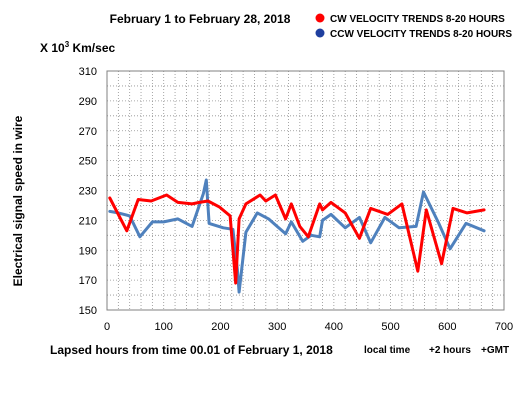  What do you see at coordinates (77, 47) in the screenshot?
I see `units-label: X 103 Km/sec` at bounding box center [77, 47].